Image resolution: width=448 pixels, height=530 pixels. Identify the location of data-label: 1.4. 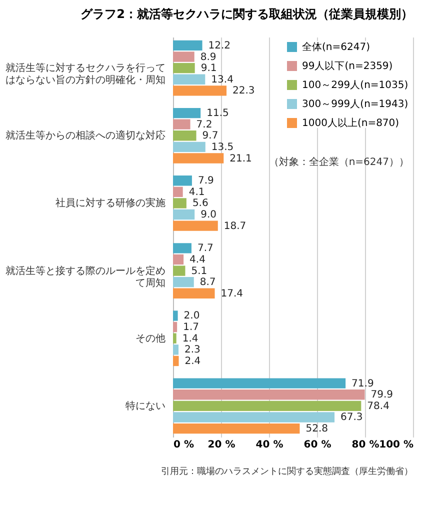
(190, 338).